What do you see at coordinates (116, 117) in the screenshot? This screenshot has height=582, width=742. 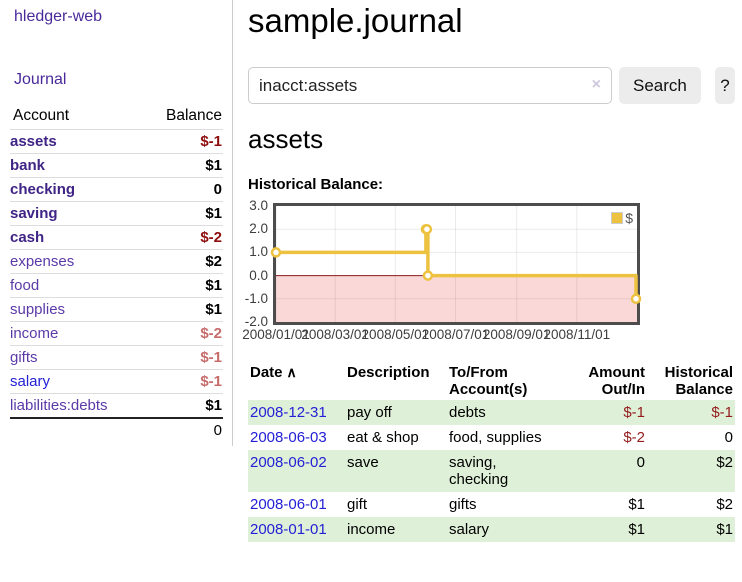 I see `accounts-table-header: Account Balance` at bounding box center [116, 117].